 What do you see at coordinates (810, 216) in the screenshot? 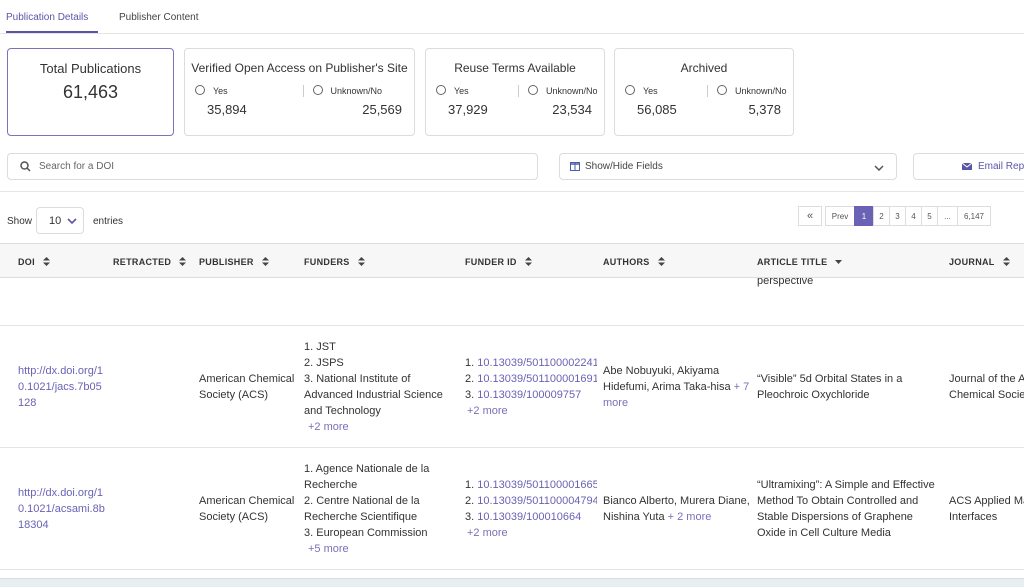
I see `page-button: «` at bounding box center [810, 216].